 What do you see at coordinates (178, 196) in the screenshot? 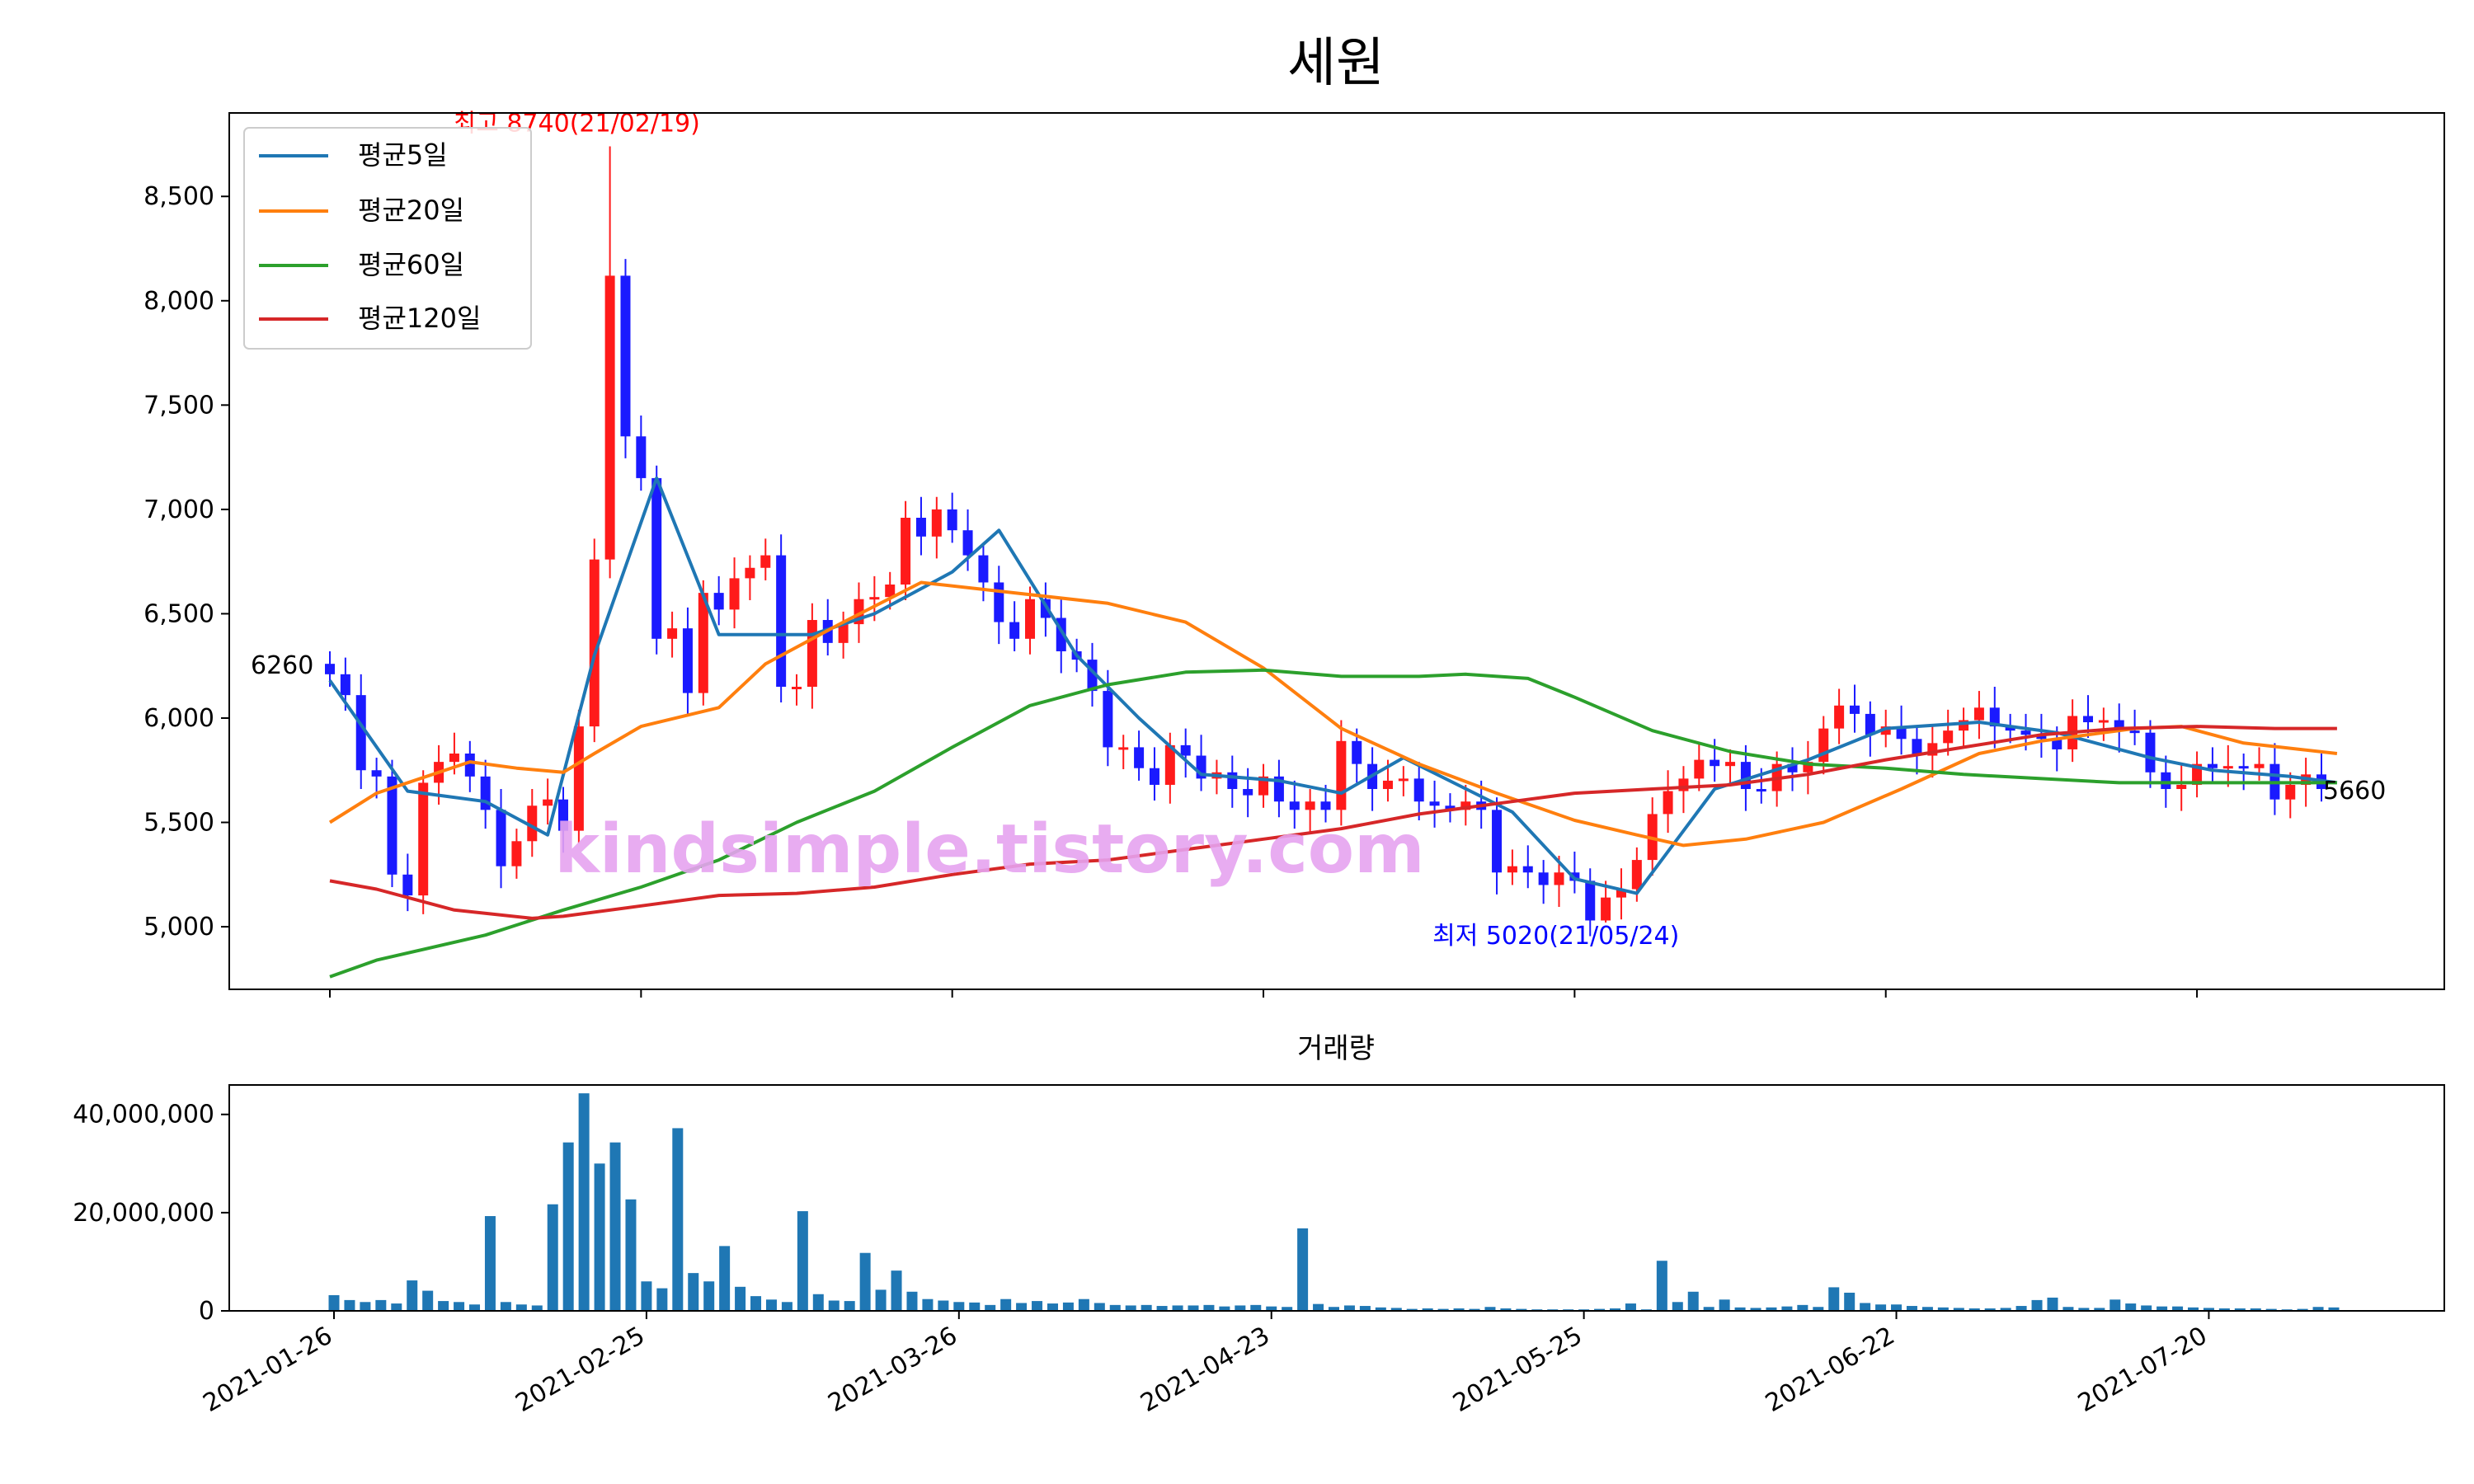
I see `price-y-tick-label: 8,500` at bounding box center [178, 196].